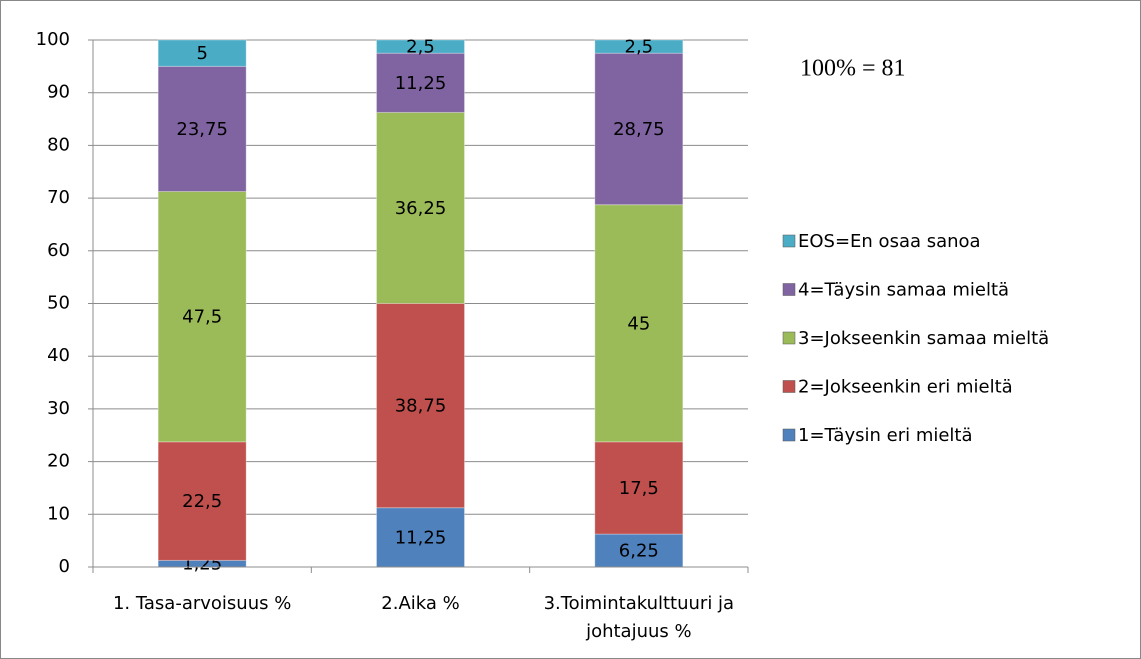  I want to click on data-label: 38,75, so click(421, 406).